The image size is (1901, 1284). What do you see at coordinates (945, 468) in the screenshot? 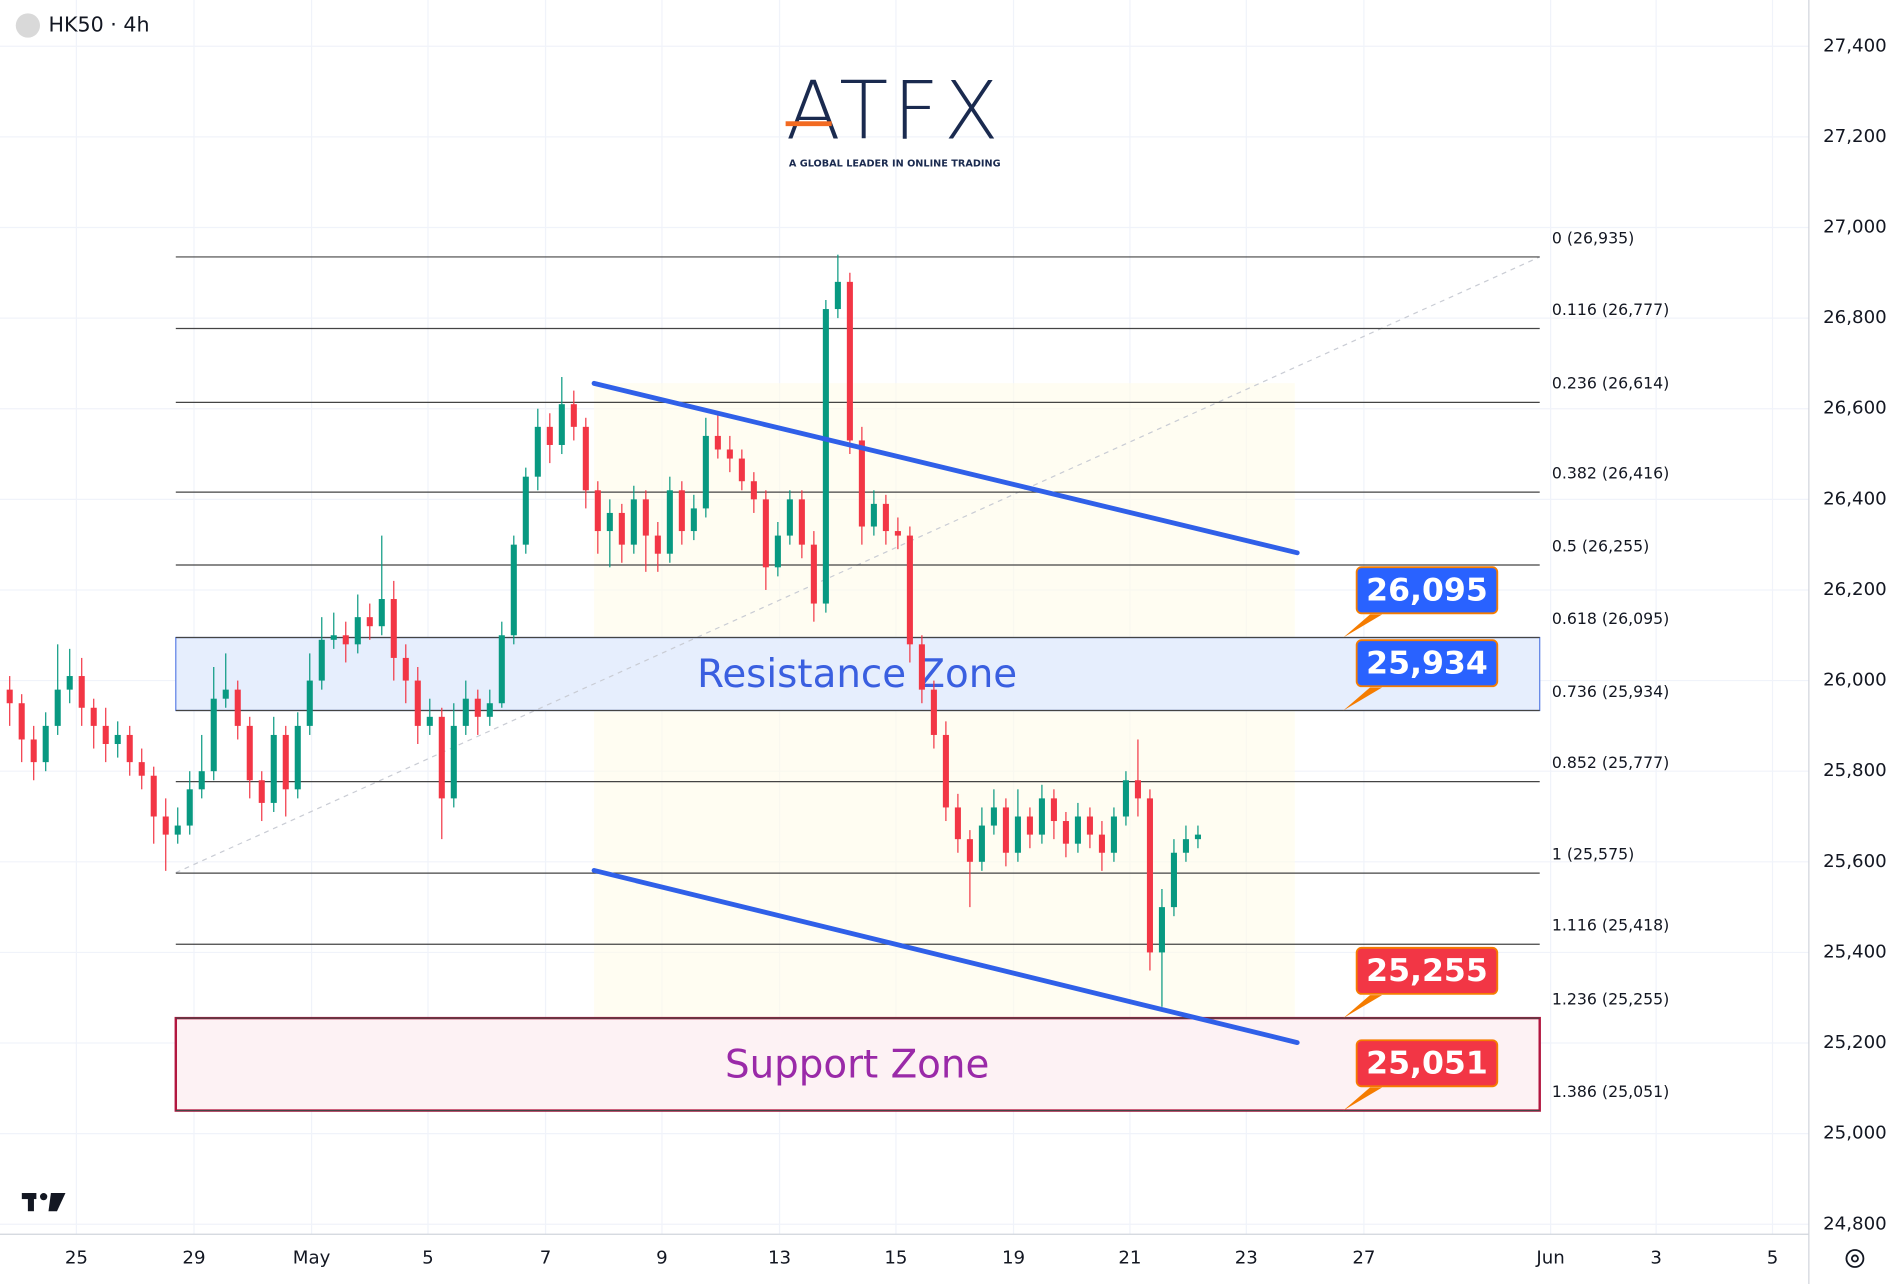
I see `channel-upper` at bounding box center [945, 468].